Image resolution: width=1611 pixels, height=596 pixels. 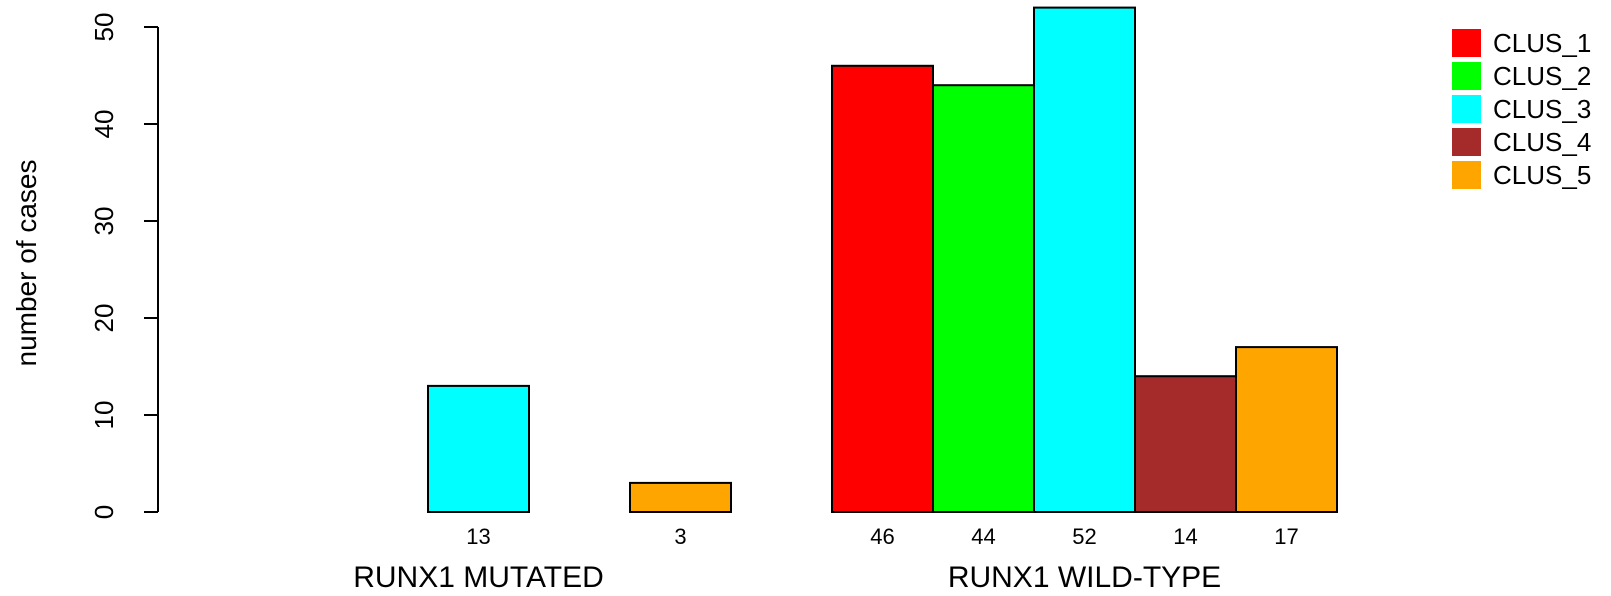 What do you see at coordinates (104, 415) in the screenshot?
I see `y-tick-label-10: 10` at bounding box center [104, 415].